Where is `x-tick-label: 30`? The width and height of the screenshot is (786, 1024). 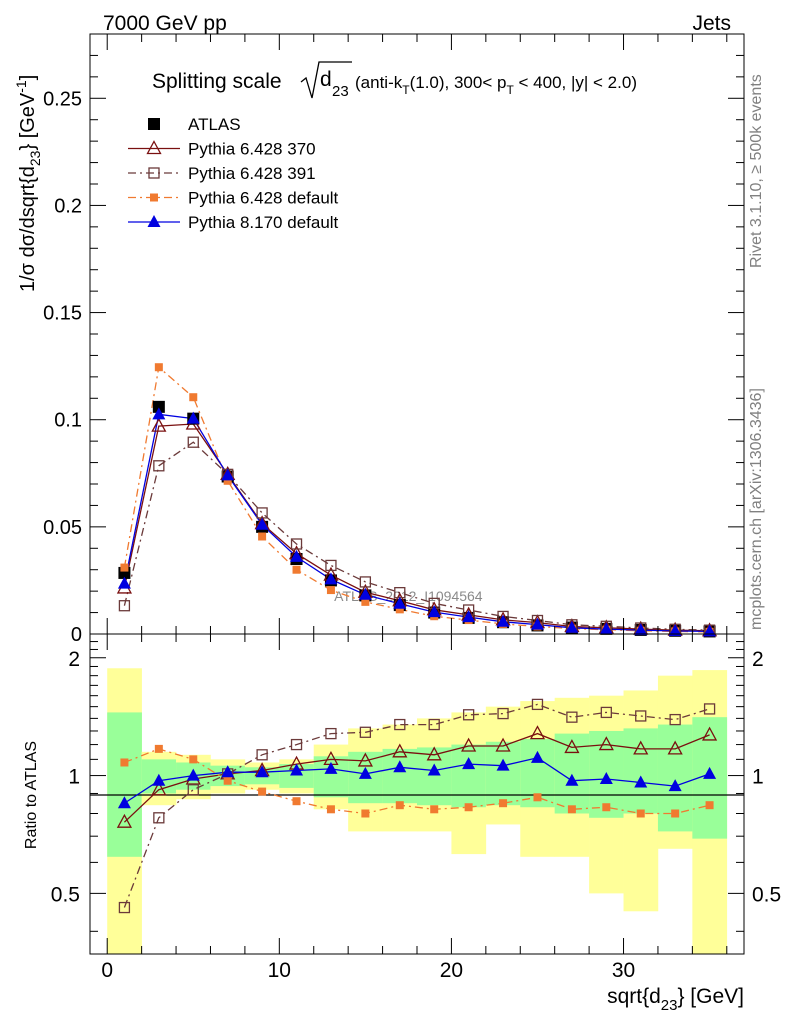
x-tick-label: 30 is located at coordinates (623, 970).